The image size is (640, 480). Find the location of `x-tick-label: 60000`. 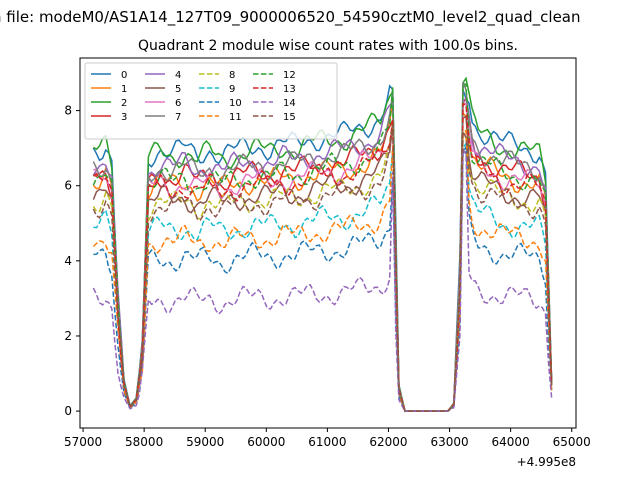

x-tick-label: 60000 is located at coordinates (266, 442).